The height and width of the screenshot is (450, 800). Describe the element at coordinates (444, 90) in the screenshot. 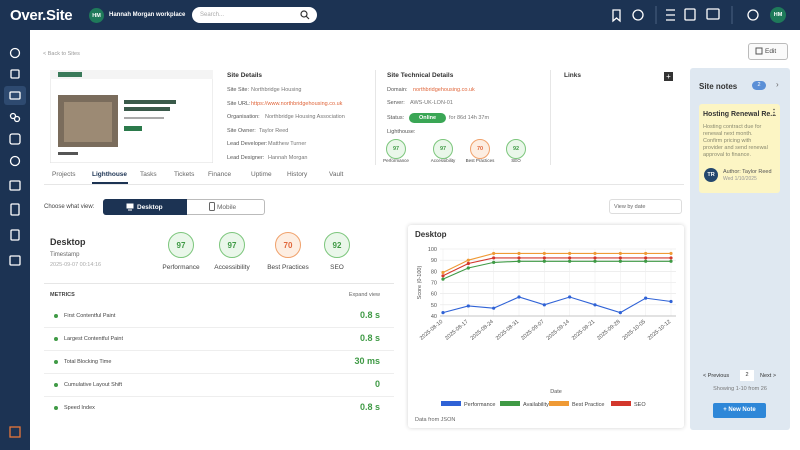

I see `domain: northbridgehousing.co.uk` at that location.